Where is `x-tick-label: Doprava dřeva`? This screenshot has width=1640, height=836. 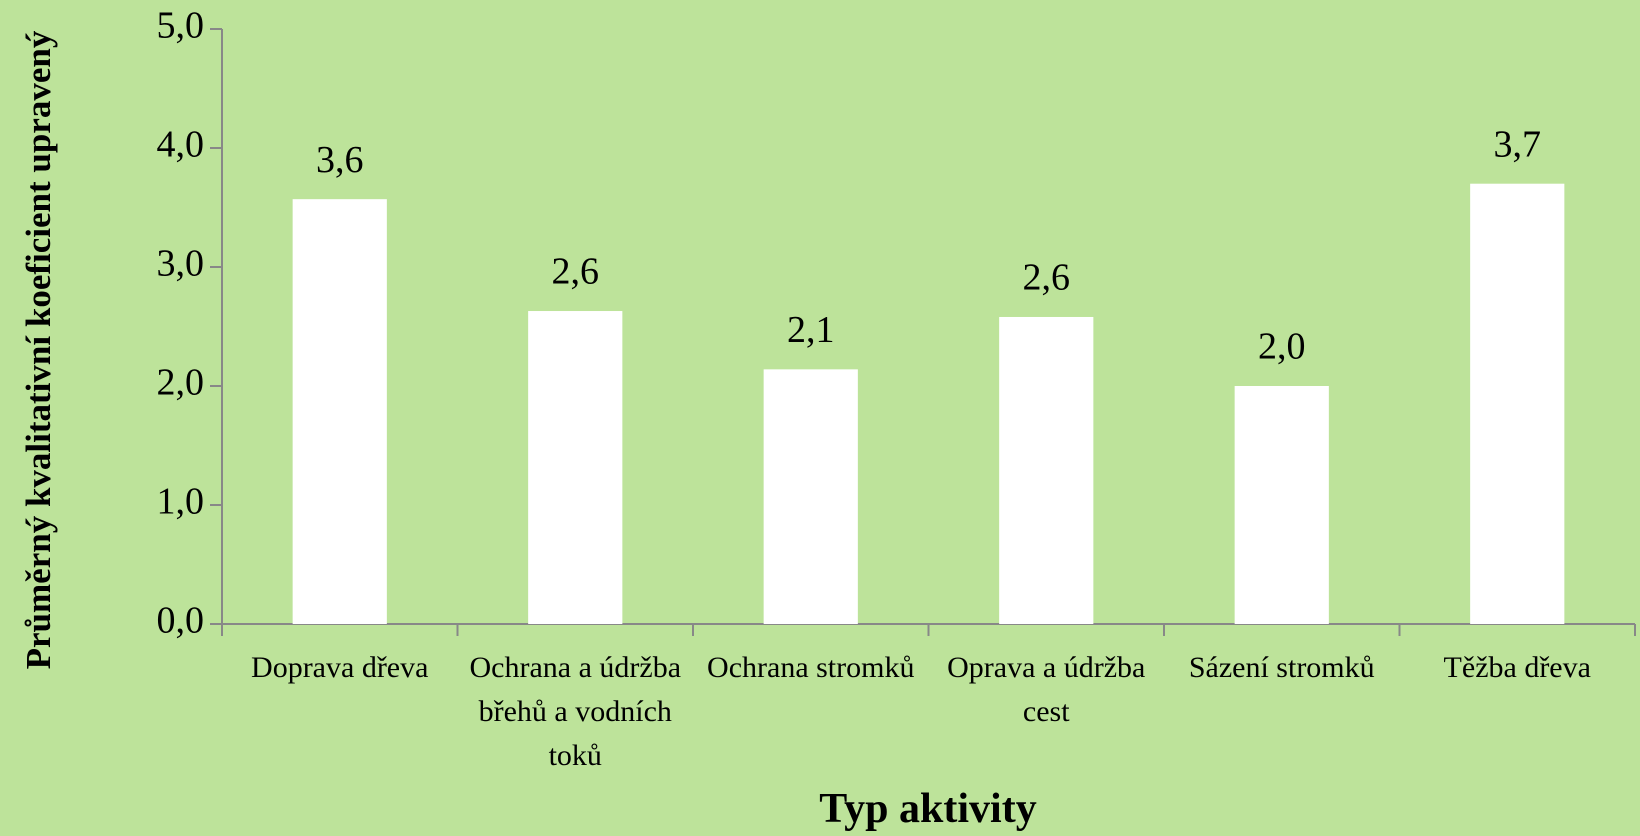 x-tick-label: Doprava dřeva is located at coordinates (340, 667).